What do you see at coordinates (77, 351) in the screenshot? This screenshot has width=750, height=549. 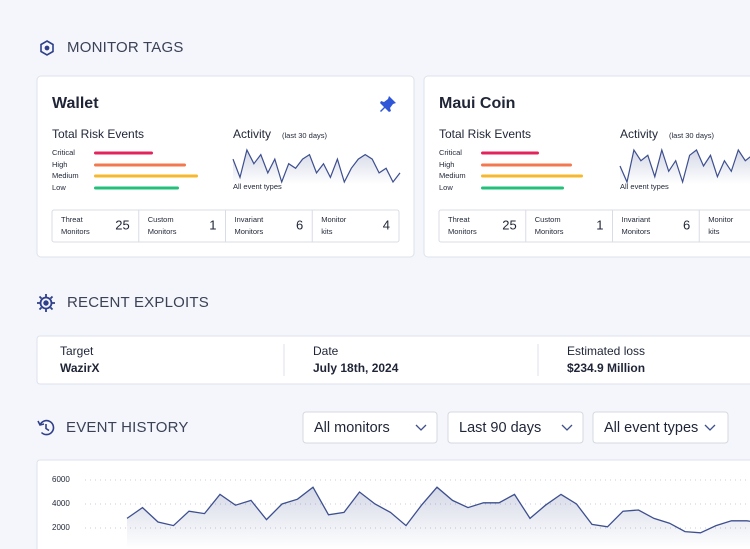 I see `exploit-label: Target` at bounding box center [77, 351].